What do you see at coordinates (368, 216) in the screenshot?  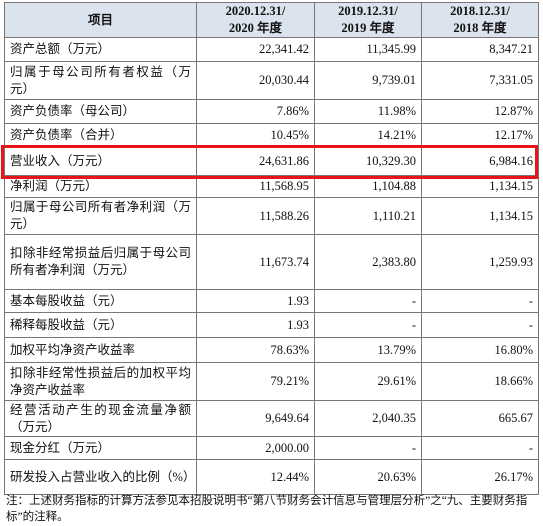 I see `value-cell: 1,110.21` at bounding box center [368, 216].